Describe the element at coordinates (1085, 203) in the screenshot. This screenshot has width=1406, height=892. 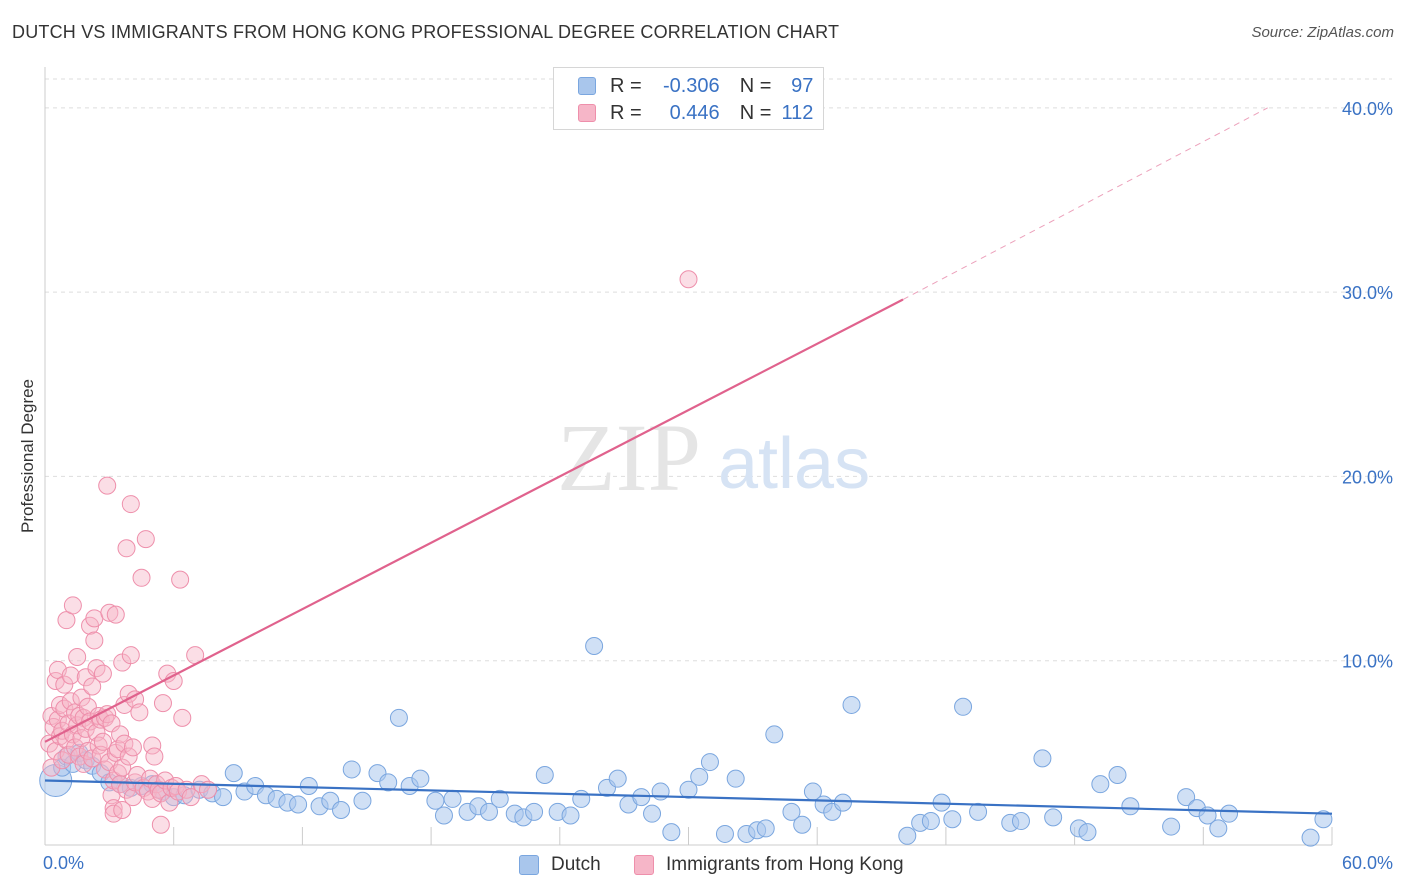
I see `hk-trend-extension` at that location.